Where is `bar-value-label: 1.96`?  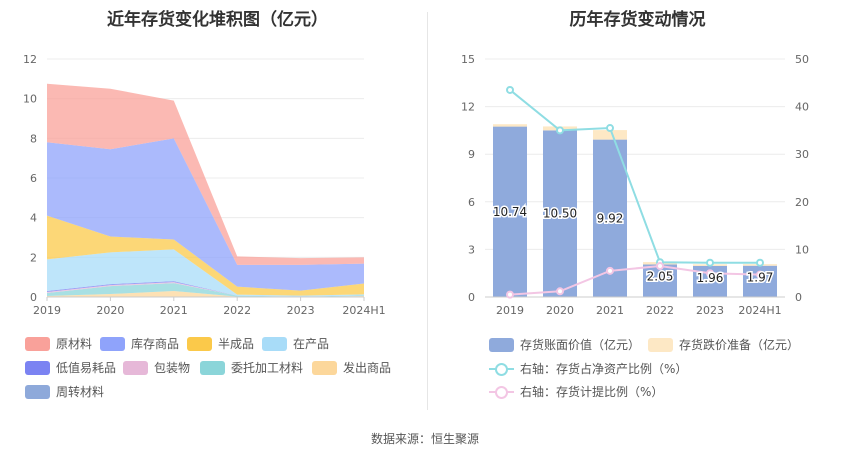
bar-value-label: 1.96 is located at coordinates (710, 278).